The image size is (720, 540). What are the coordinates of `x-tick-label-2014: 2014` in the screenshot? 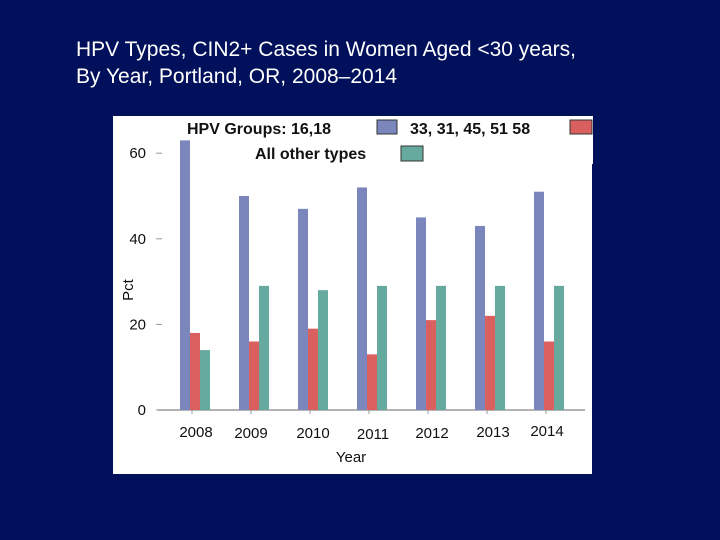 It's located at (546, 431).